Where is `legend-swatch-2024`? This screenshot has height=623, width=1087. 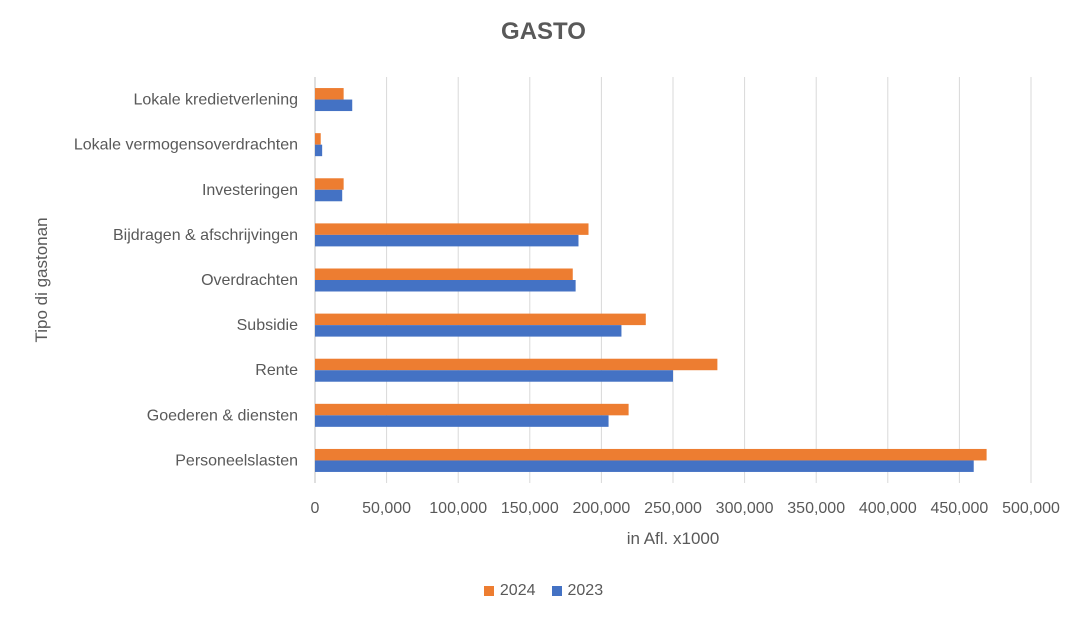 legend-swatch-2024 is located at coordinates (488, 591).